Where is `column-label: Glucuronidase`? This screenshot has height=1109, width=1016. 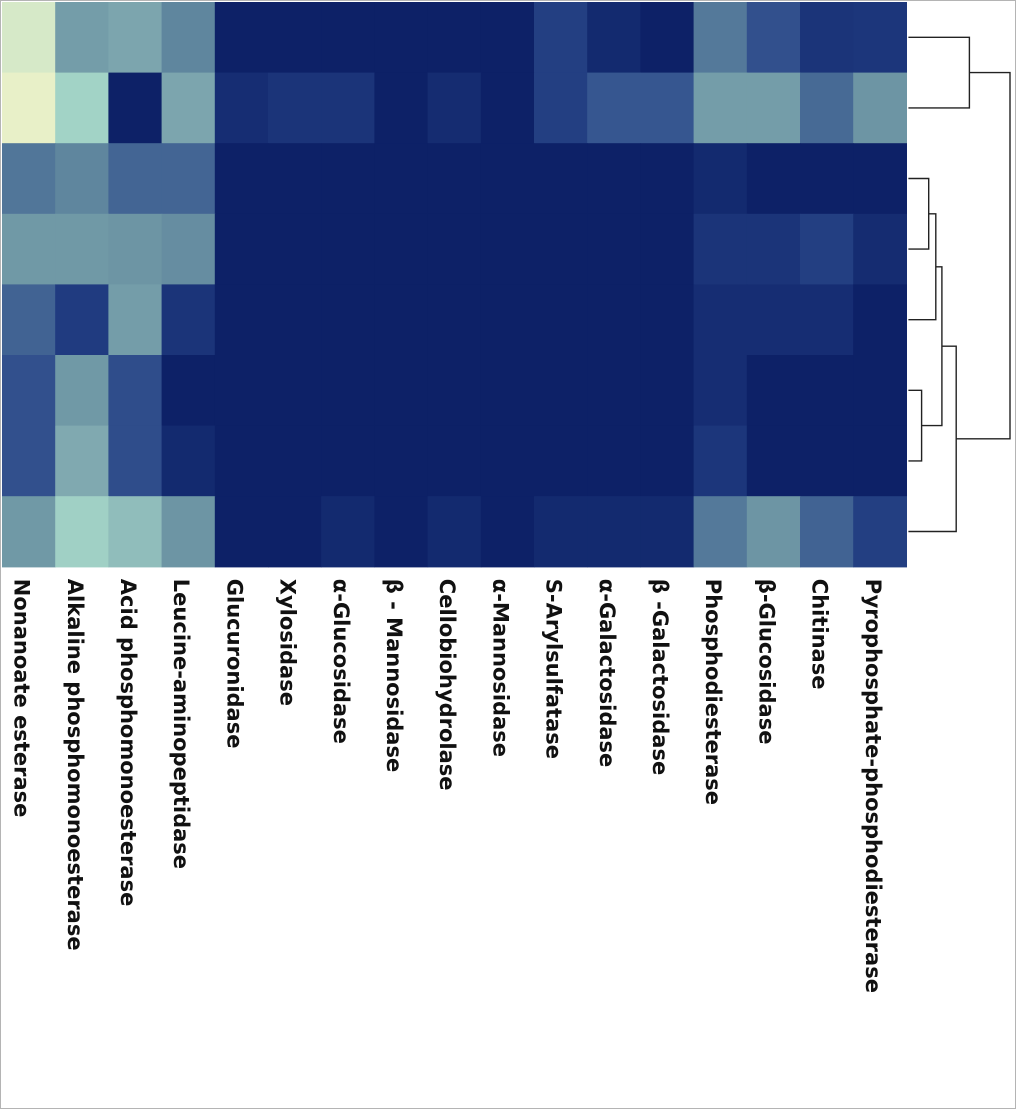 column-label: Glucuronidase is located at coordinates (234, 664).